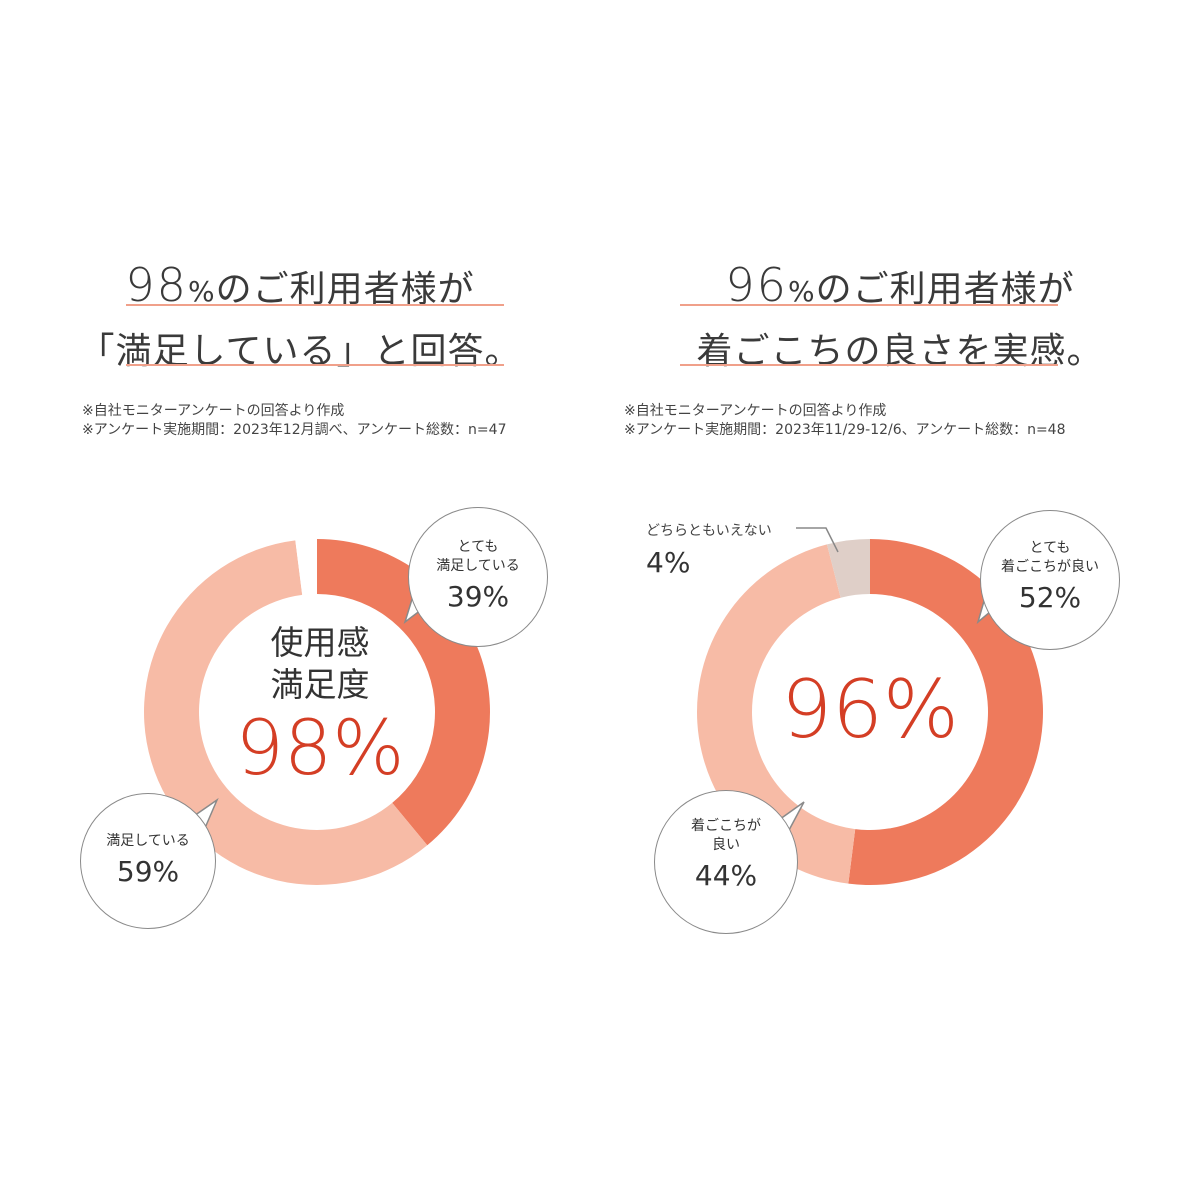 This screenshot has width=1200, height=1200. I want to click on right-center: 96%, so click(870, 710).